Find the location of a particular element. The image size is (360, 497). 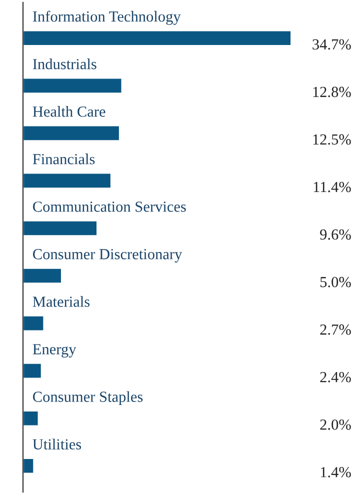

y-tick-label: Information Technology is located at coordinates (106, 17).